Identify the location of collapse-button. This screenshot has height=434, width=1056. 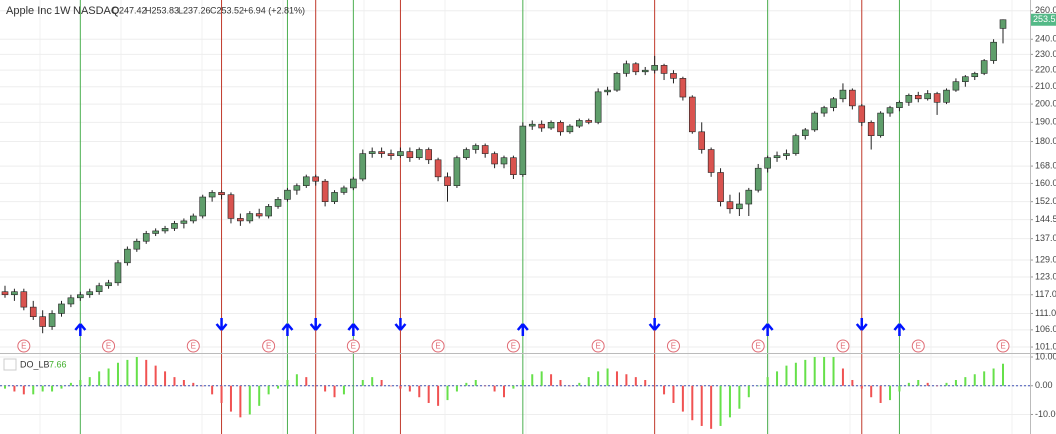
(10, 364).